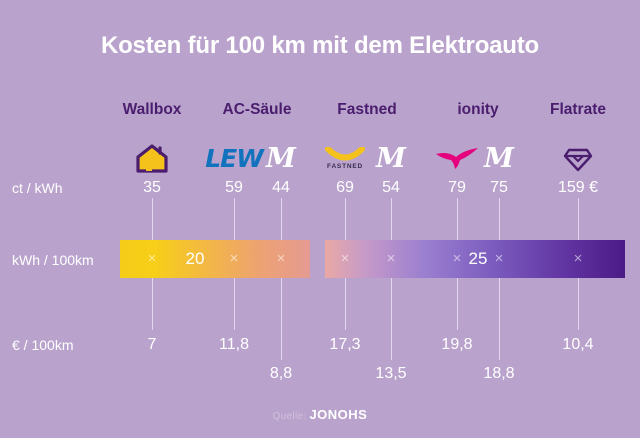 Image resolution: width=640 pixels, height=438 pixels. Describe the element at coordinates (281, 373) in the screenshot. I see `eur-per-100km-value: 8,8` at that location.